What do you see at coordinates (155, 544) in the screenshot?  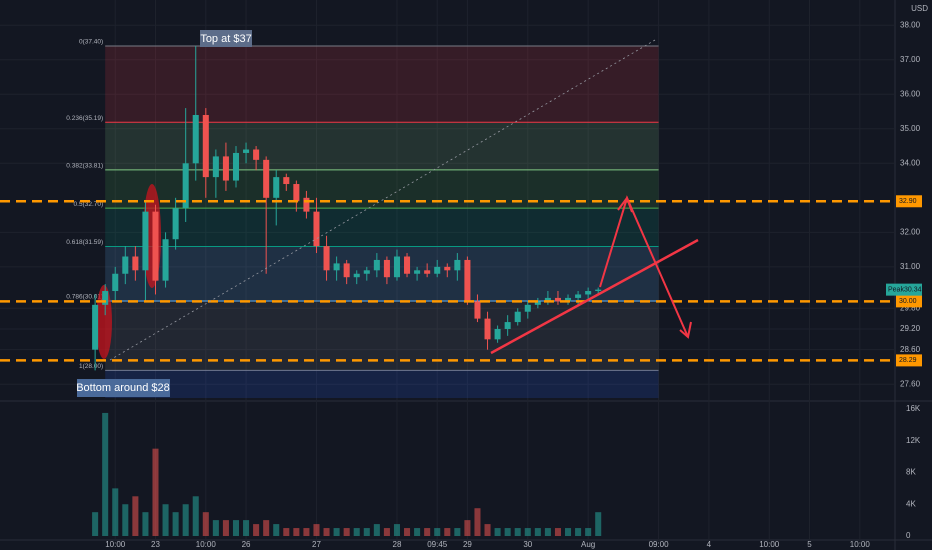 I see `x-tick-label: 23` at bounding box center [155, 544].